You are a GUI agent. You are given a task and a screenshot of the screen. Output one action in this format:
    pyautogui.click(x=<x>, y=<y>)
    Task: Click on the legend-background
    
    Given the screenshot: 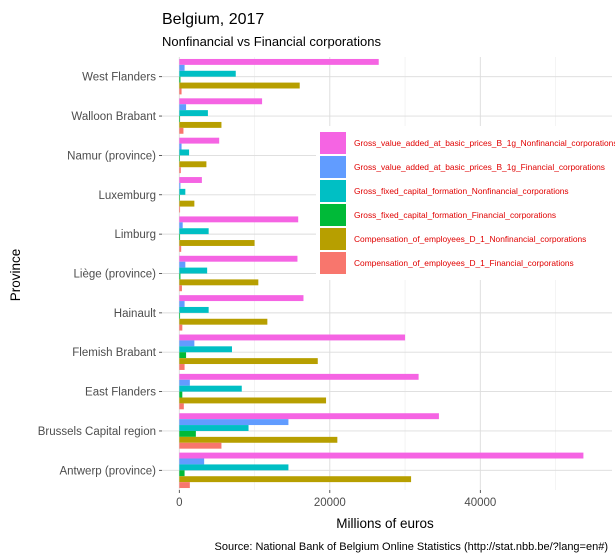 What is the action you would take?
    pyautogui.click(x=465, y=203)
    